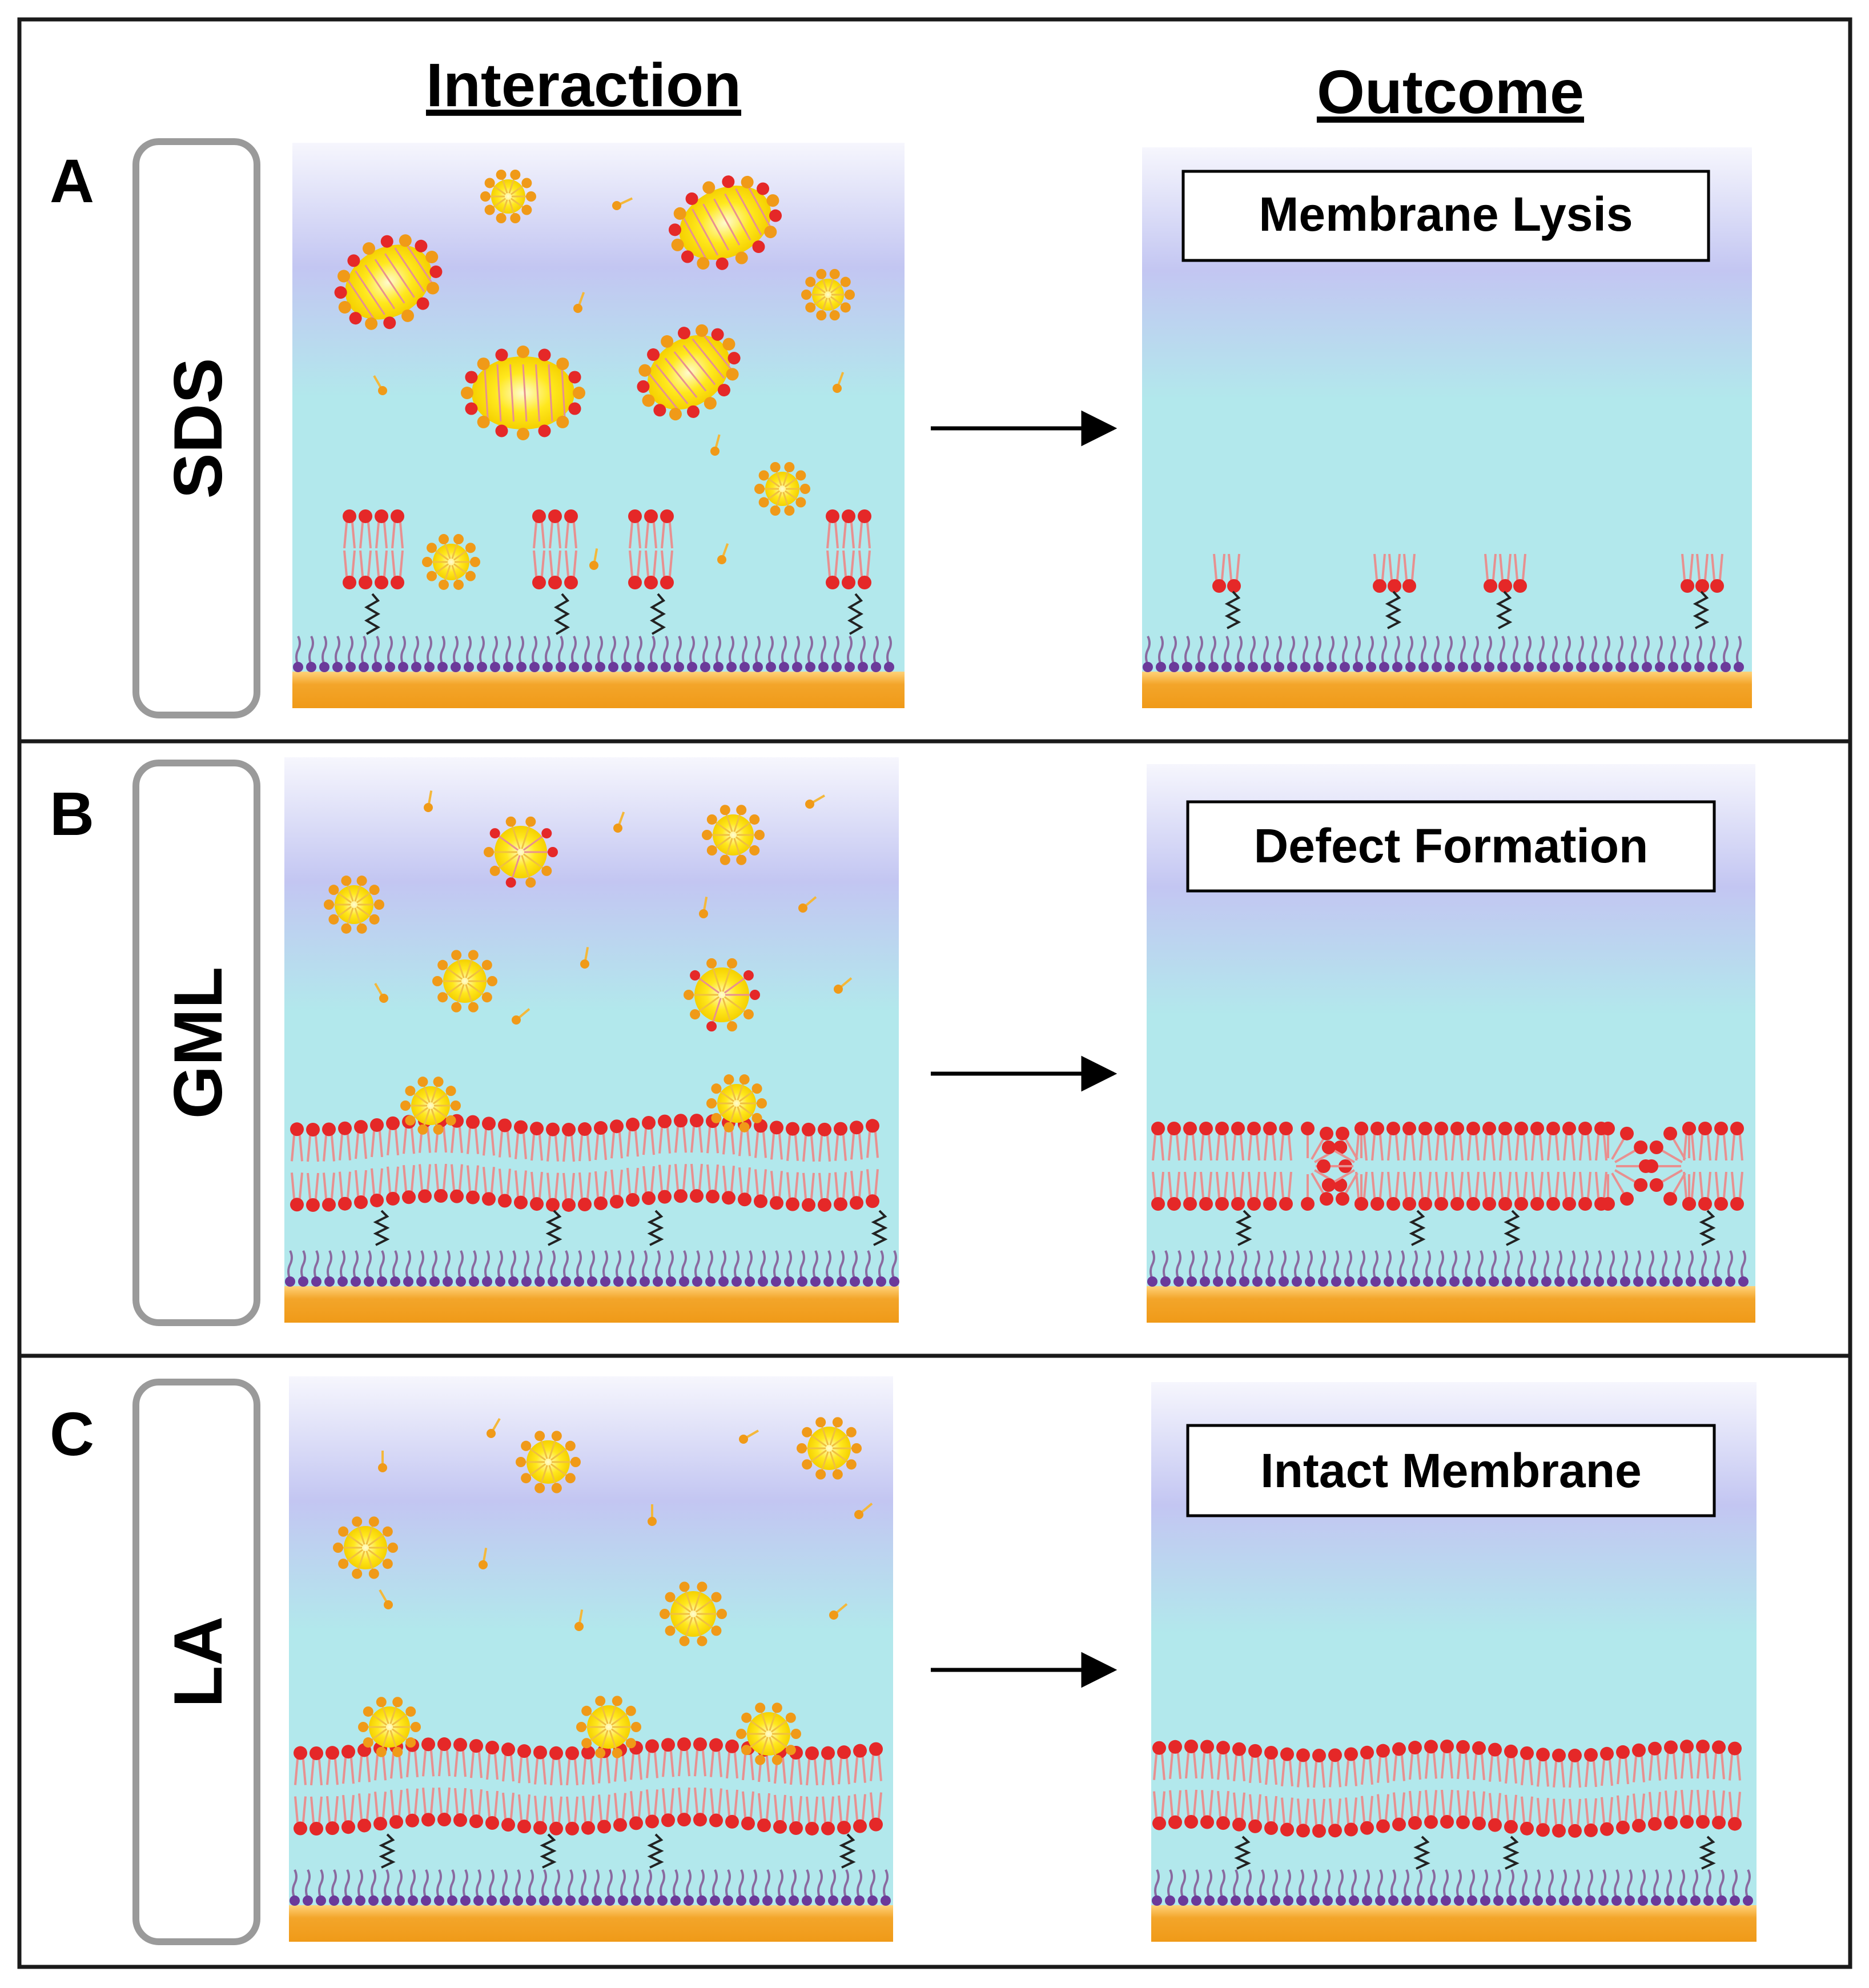 This screenshot has width=1869, height=1988. Describe the element at coordinates (386, 1599) in the screenshot. I see `monomer-c7` at that location.